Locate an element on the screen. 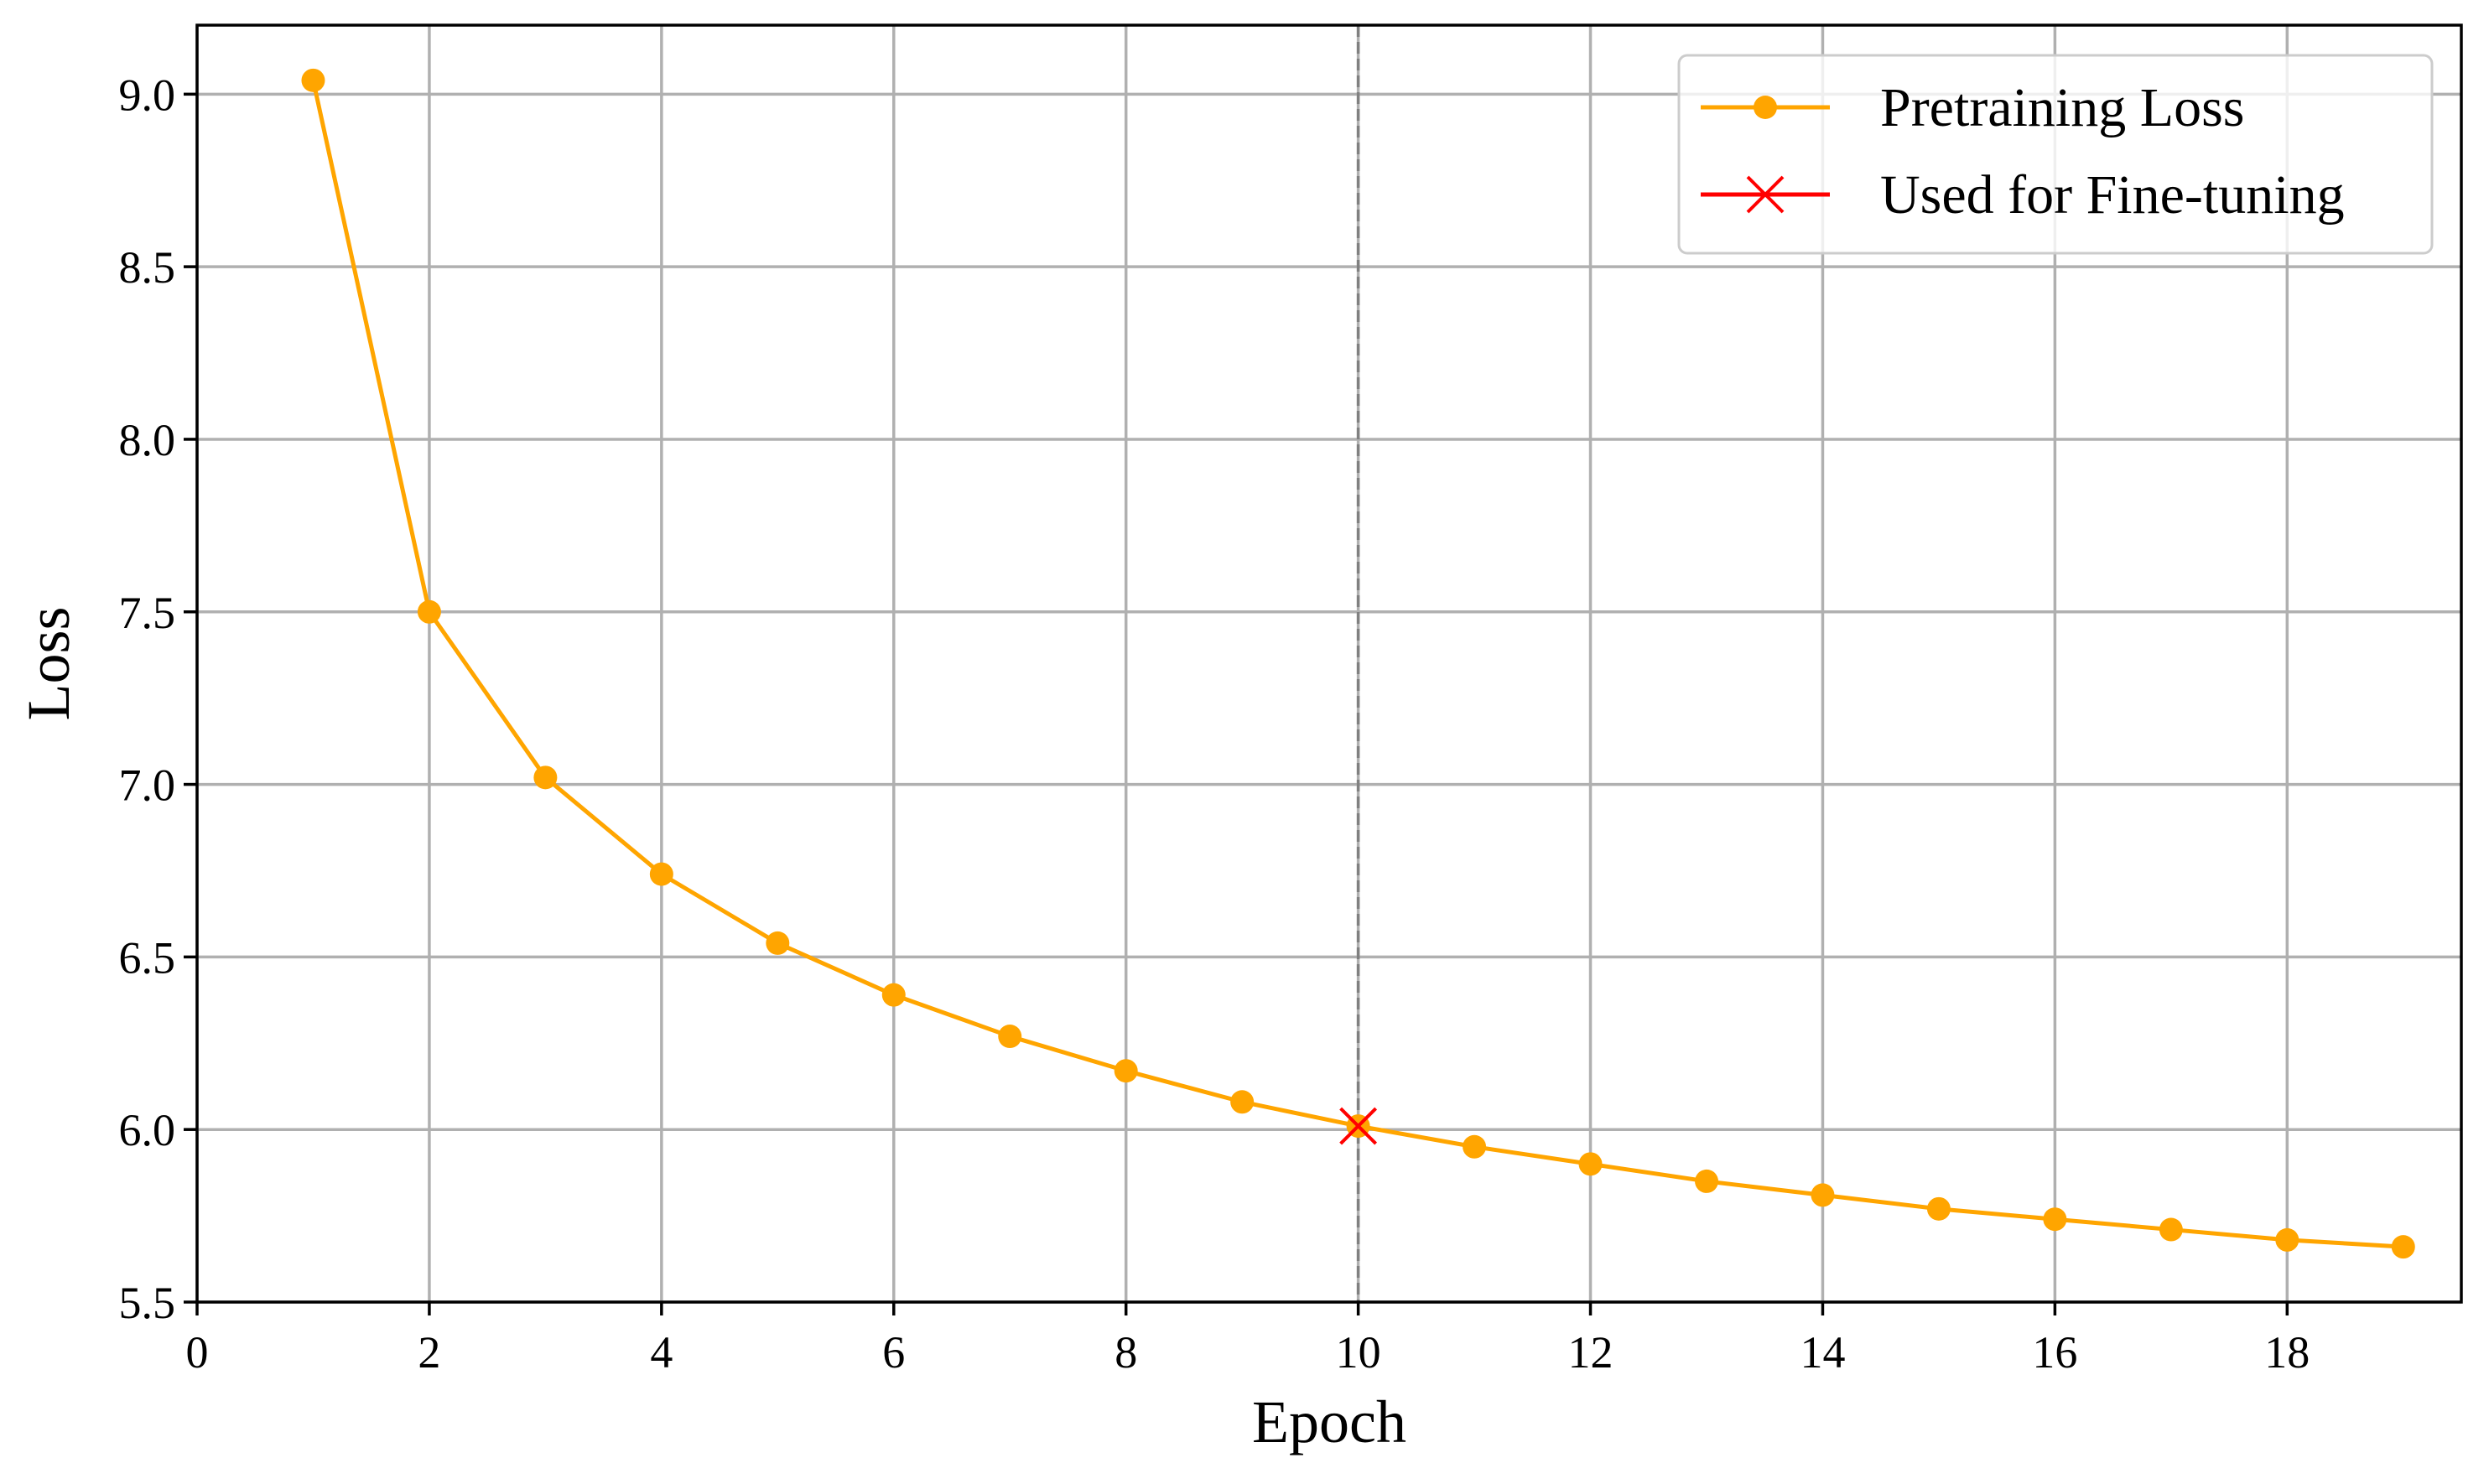  y-tick-label: 9.0 is located at coordinates (147, 95).